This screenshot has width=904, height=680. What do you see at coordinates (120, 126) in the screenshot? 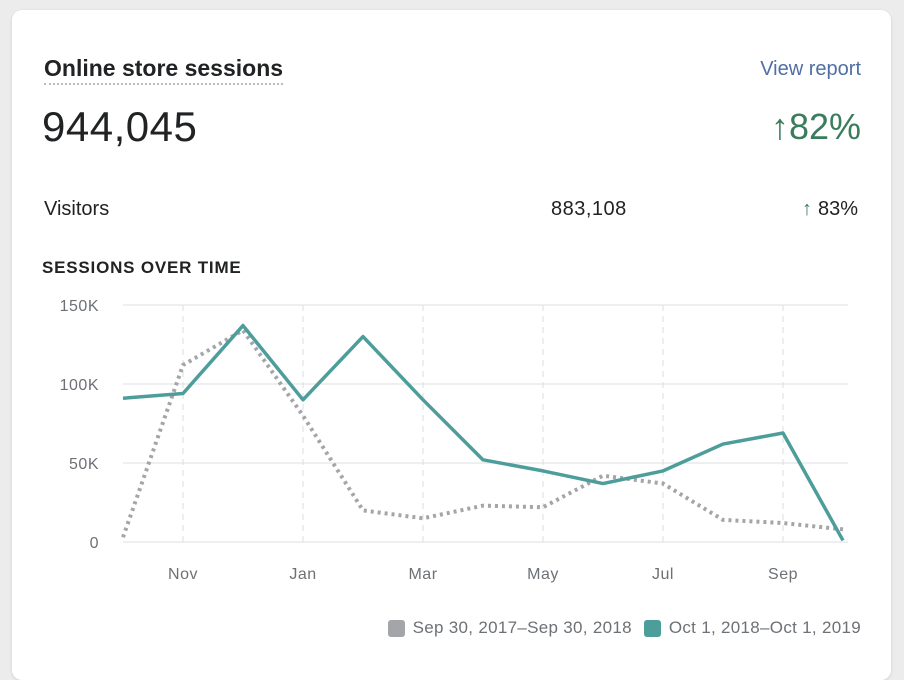
I see `total-sessions-value: 944,045` at bounding box center [120, 126].